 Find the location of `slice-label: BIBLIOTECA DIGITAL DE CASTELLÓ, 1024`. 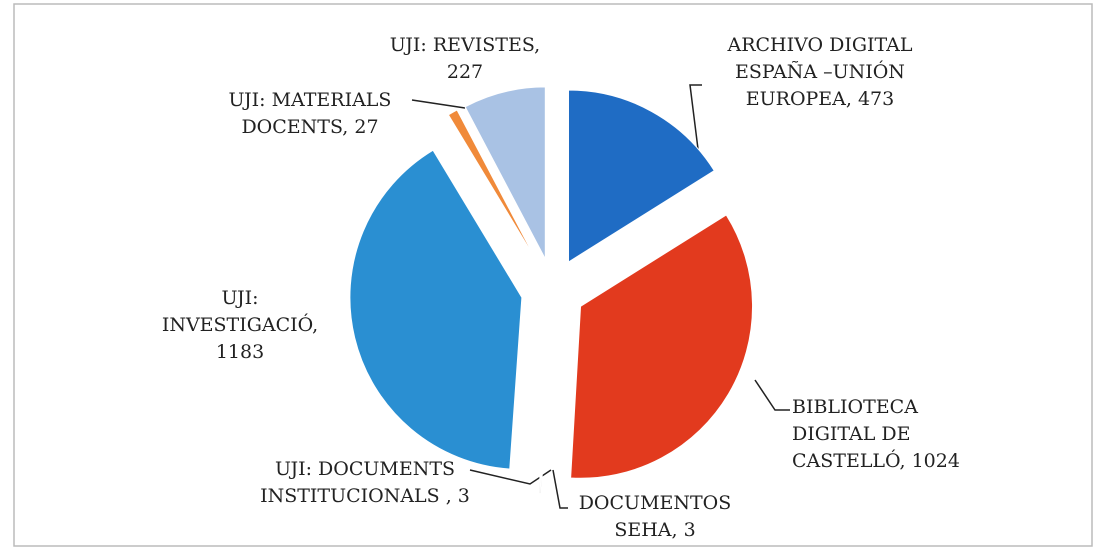

slice-label: BIBLIOTECA DIGITAL DE CASTELLÓ, 1024 is located at coordinates (876, 434).